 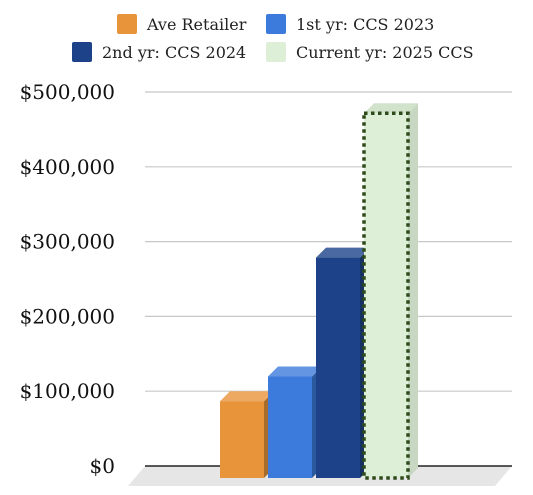 I want to click on legend-item: 2nd yr: CCS 2024, so click(x=159, y=52).